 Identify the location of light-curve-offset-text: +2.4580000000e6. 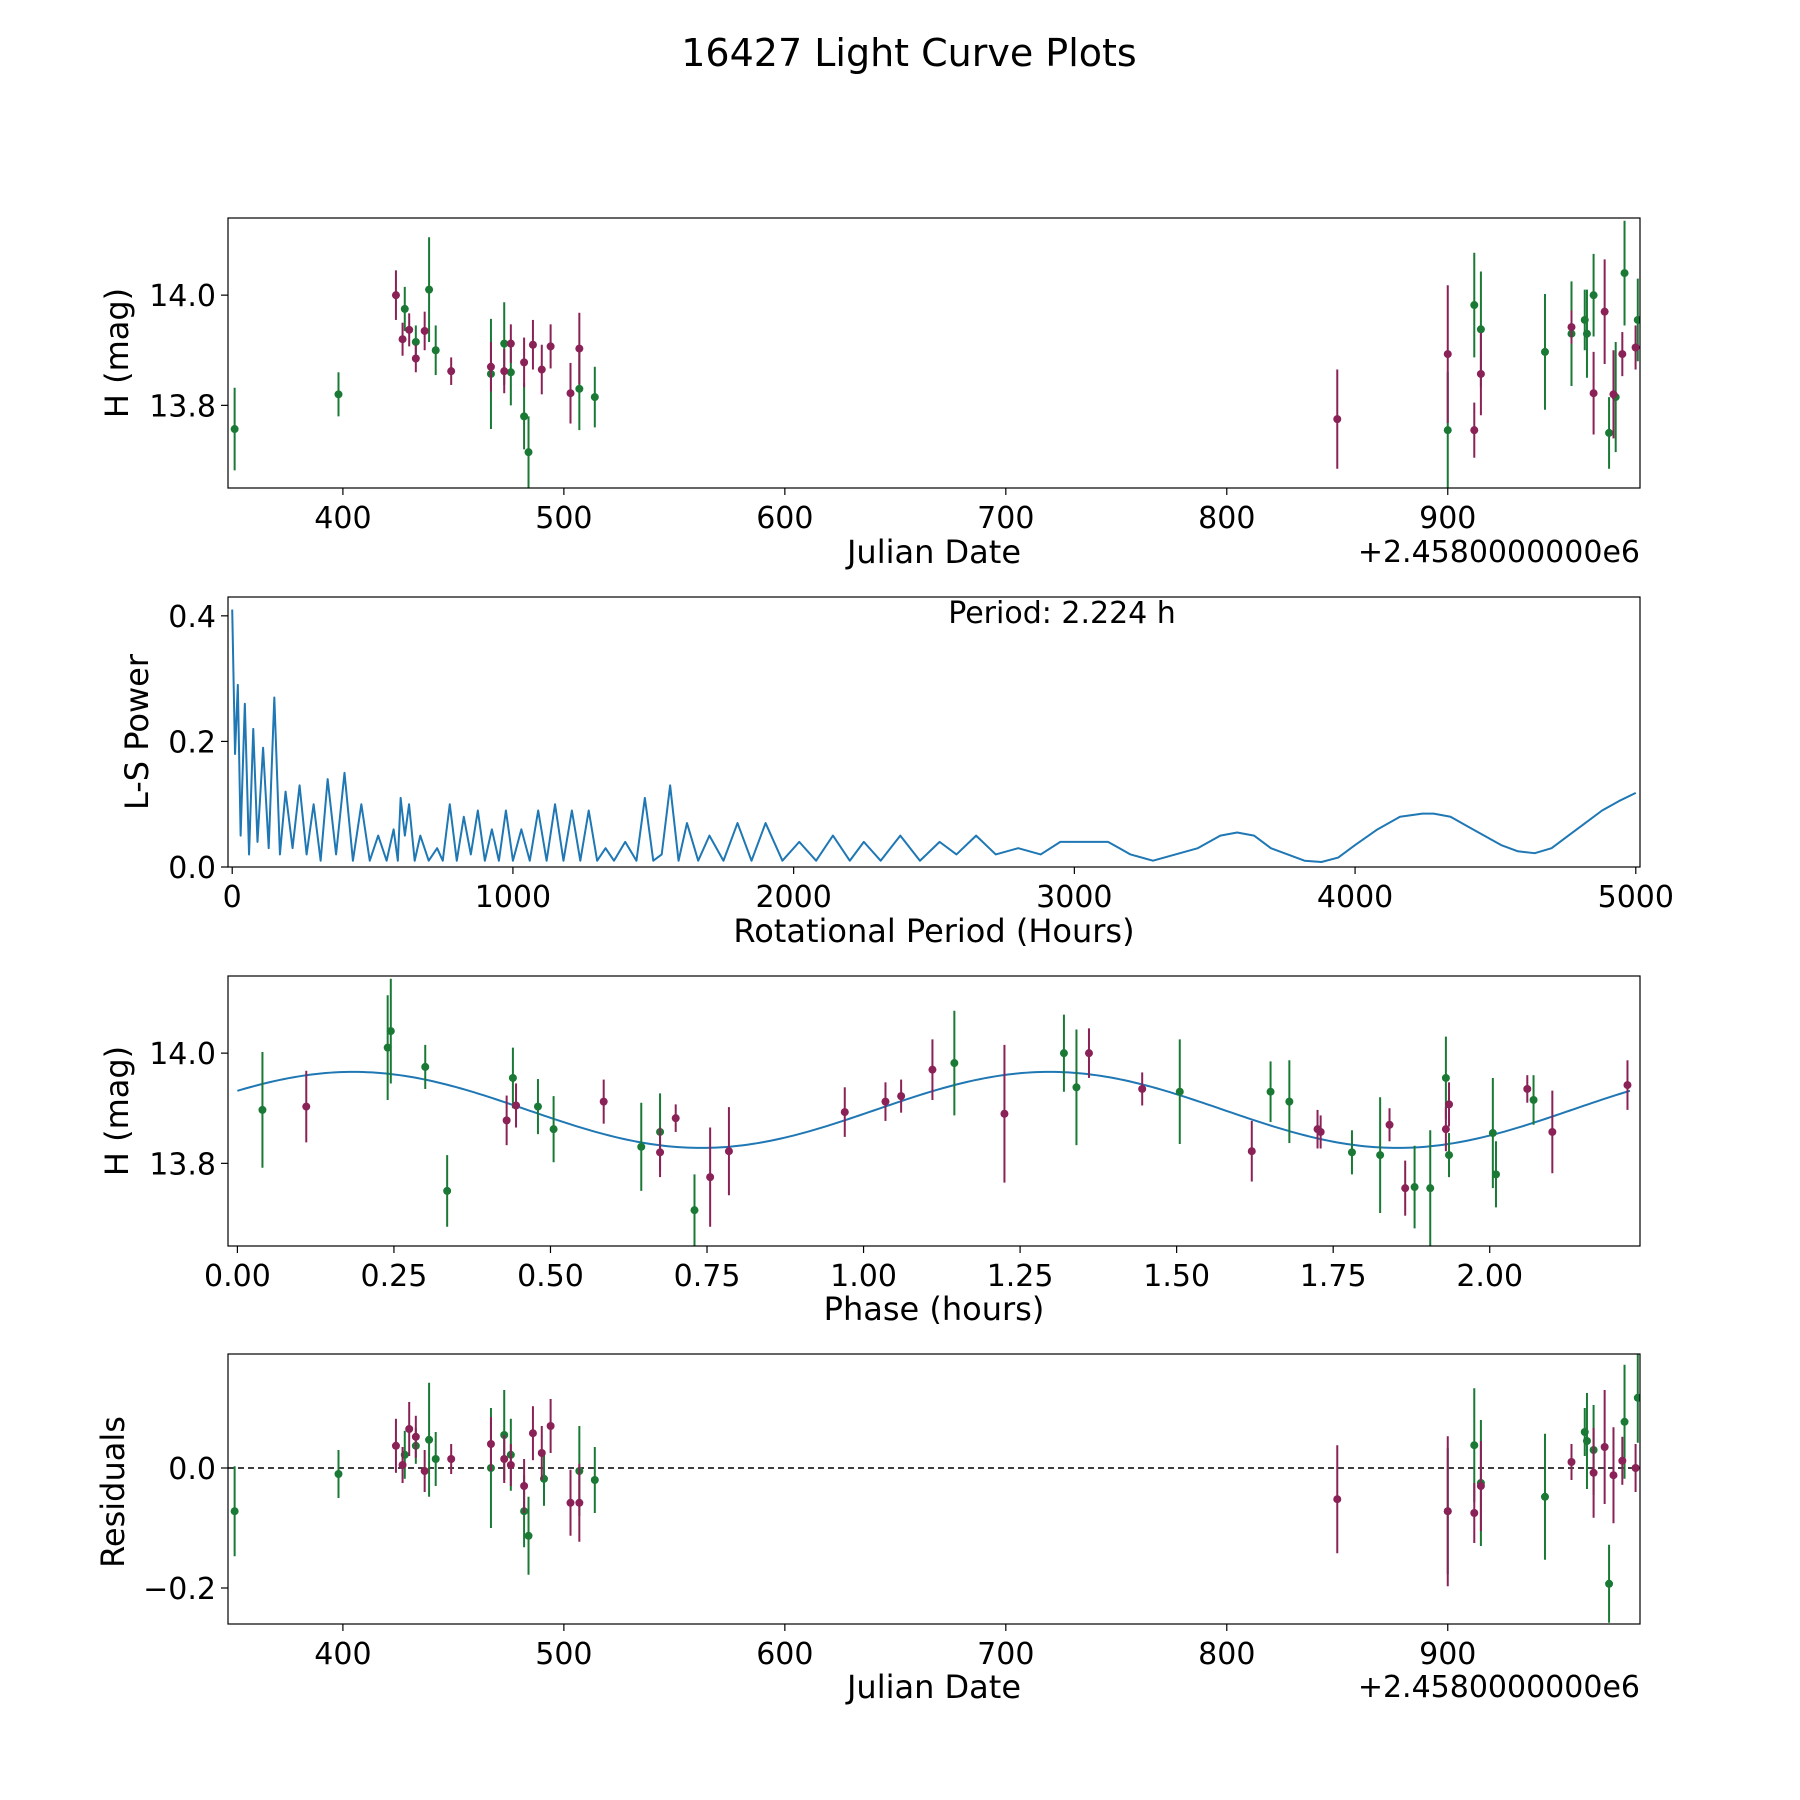
(1499, 552).